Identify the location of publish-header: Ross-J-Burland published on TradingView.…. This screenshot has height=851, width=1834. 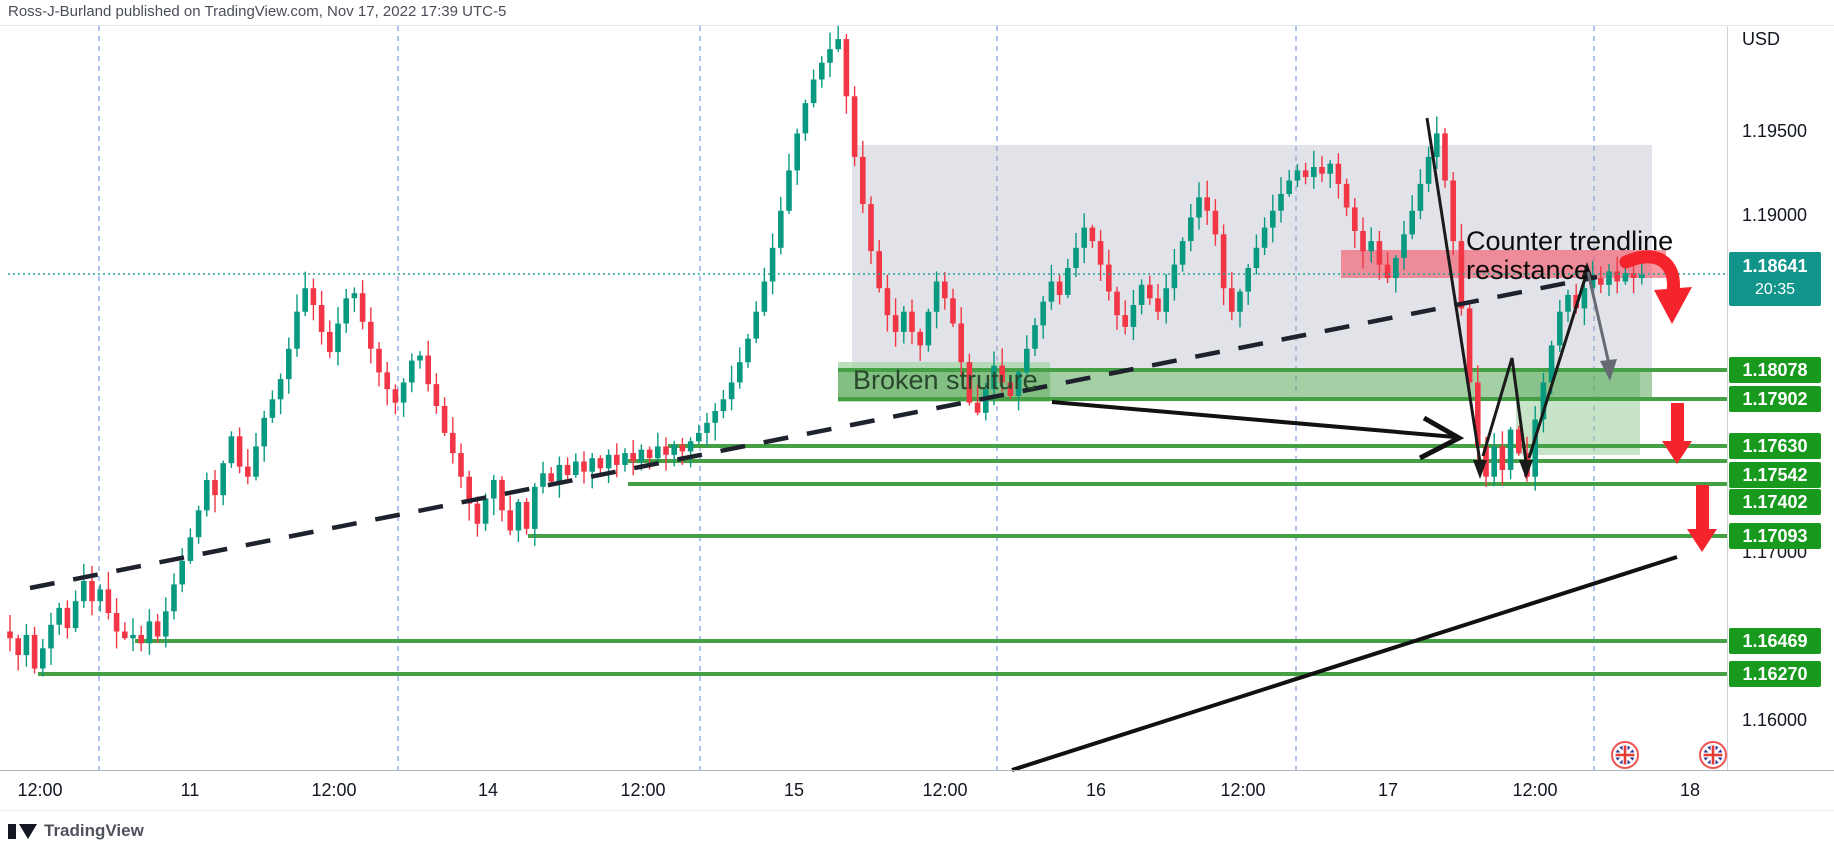
(917, 13).